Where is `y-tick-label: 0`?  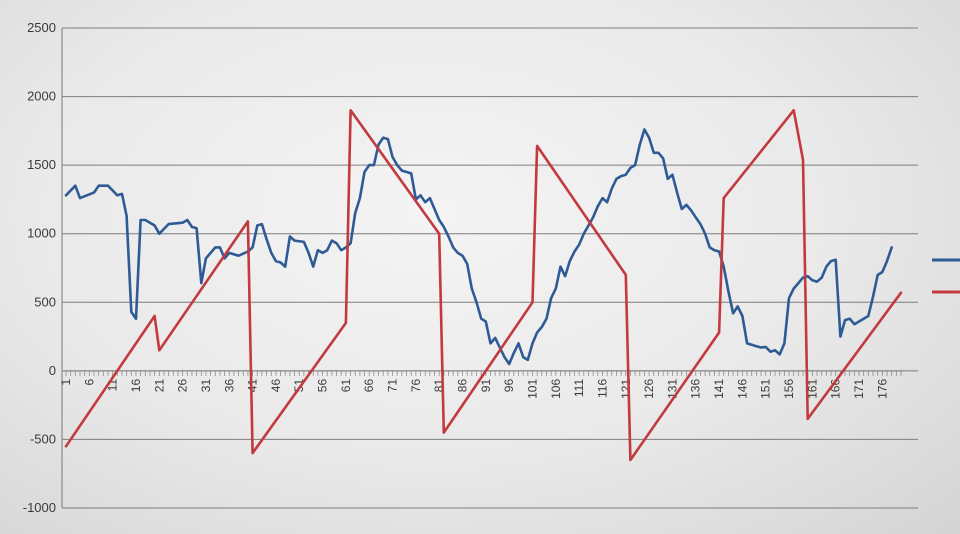 y-tick-label: 0 is located at coordinates (52, 370).